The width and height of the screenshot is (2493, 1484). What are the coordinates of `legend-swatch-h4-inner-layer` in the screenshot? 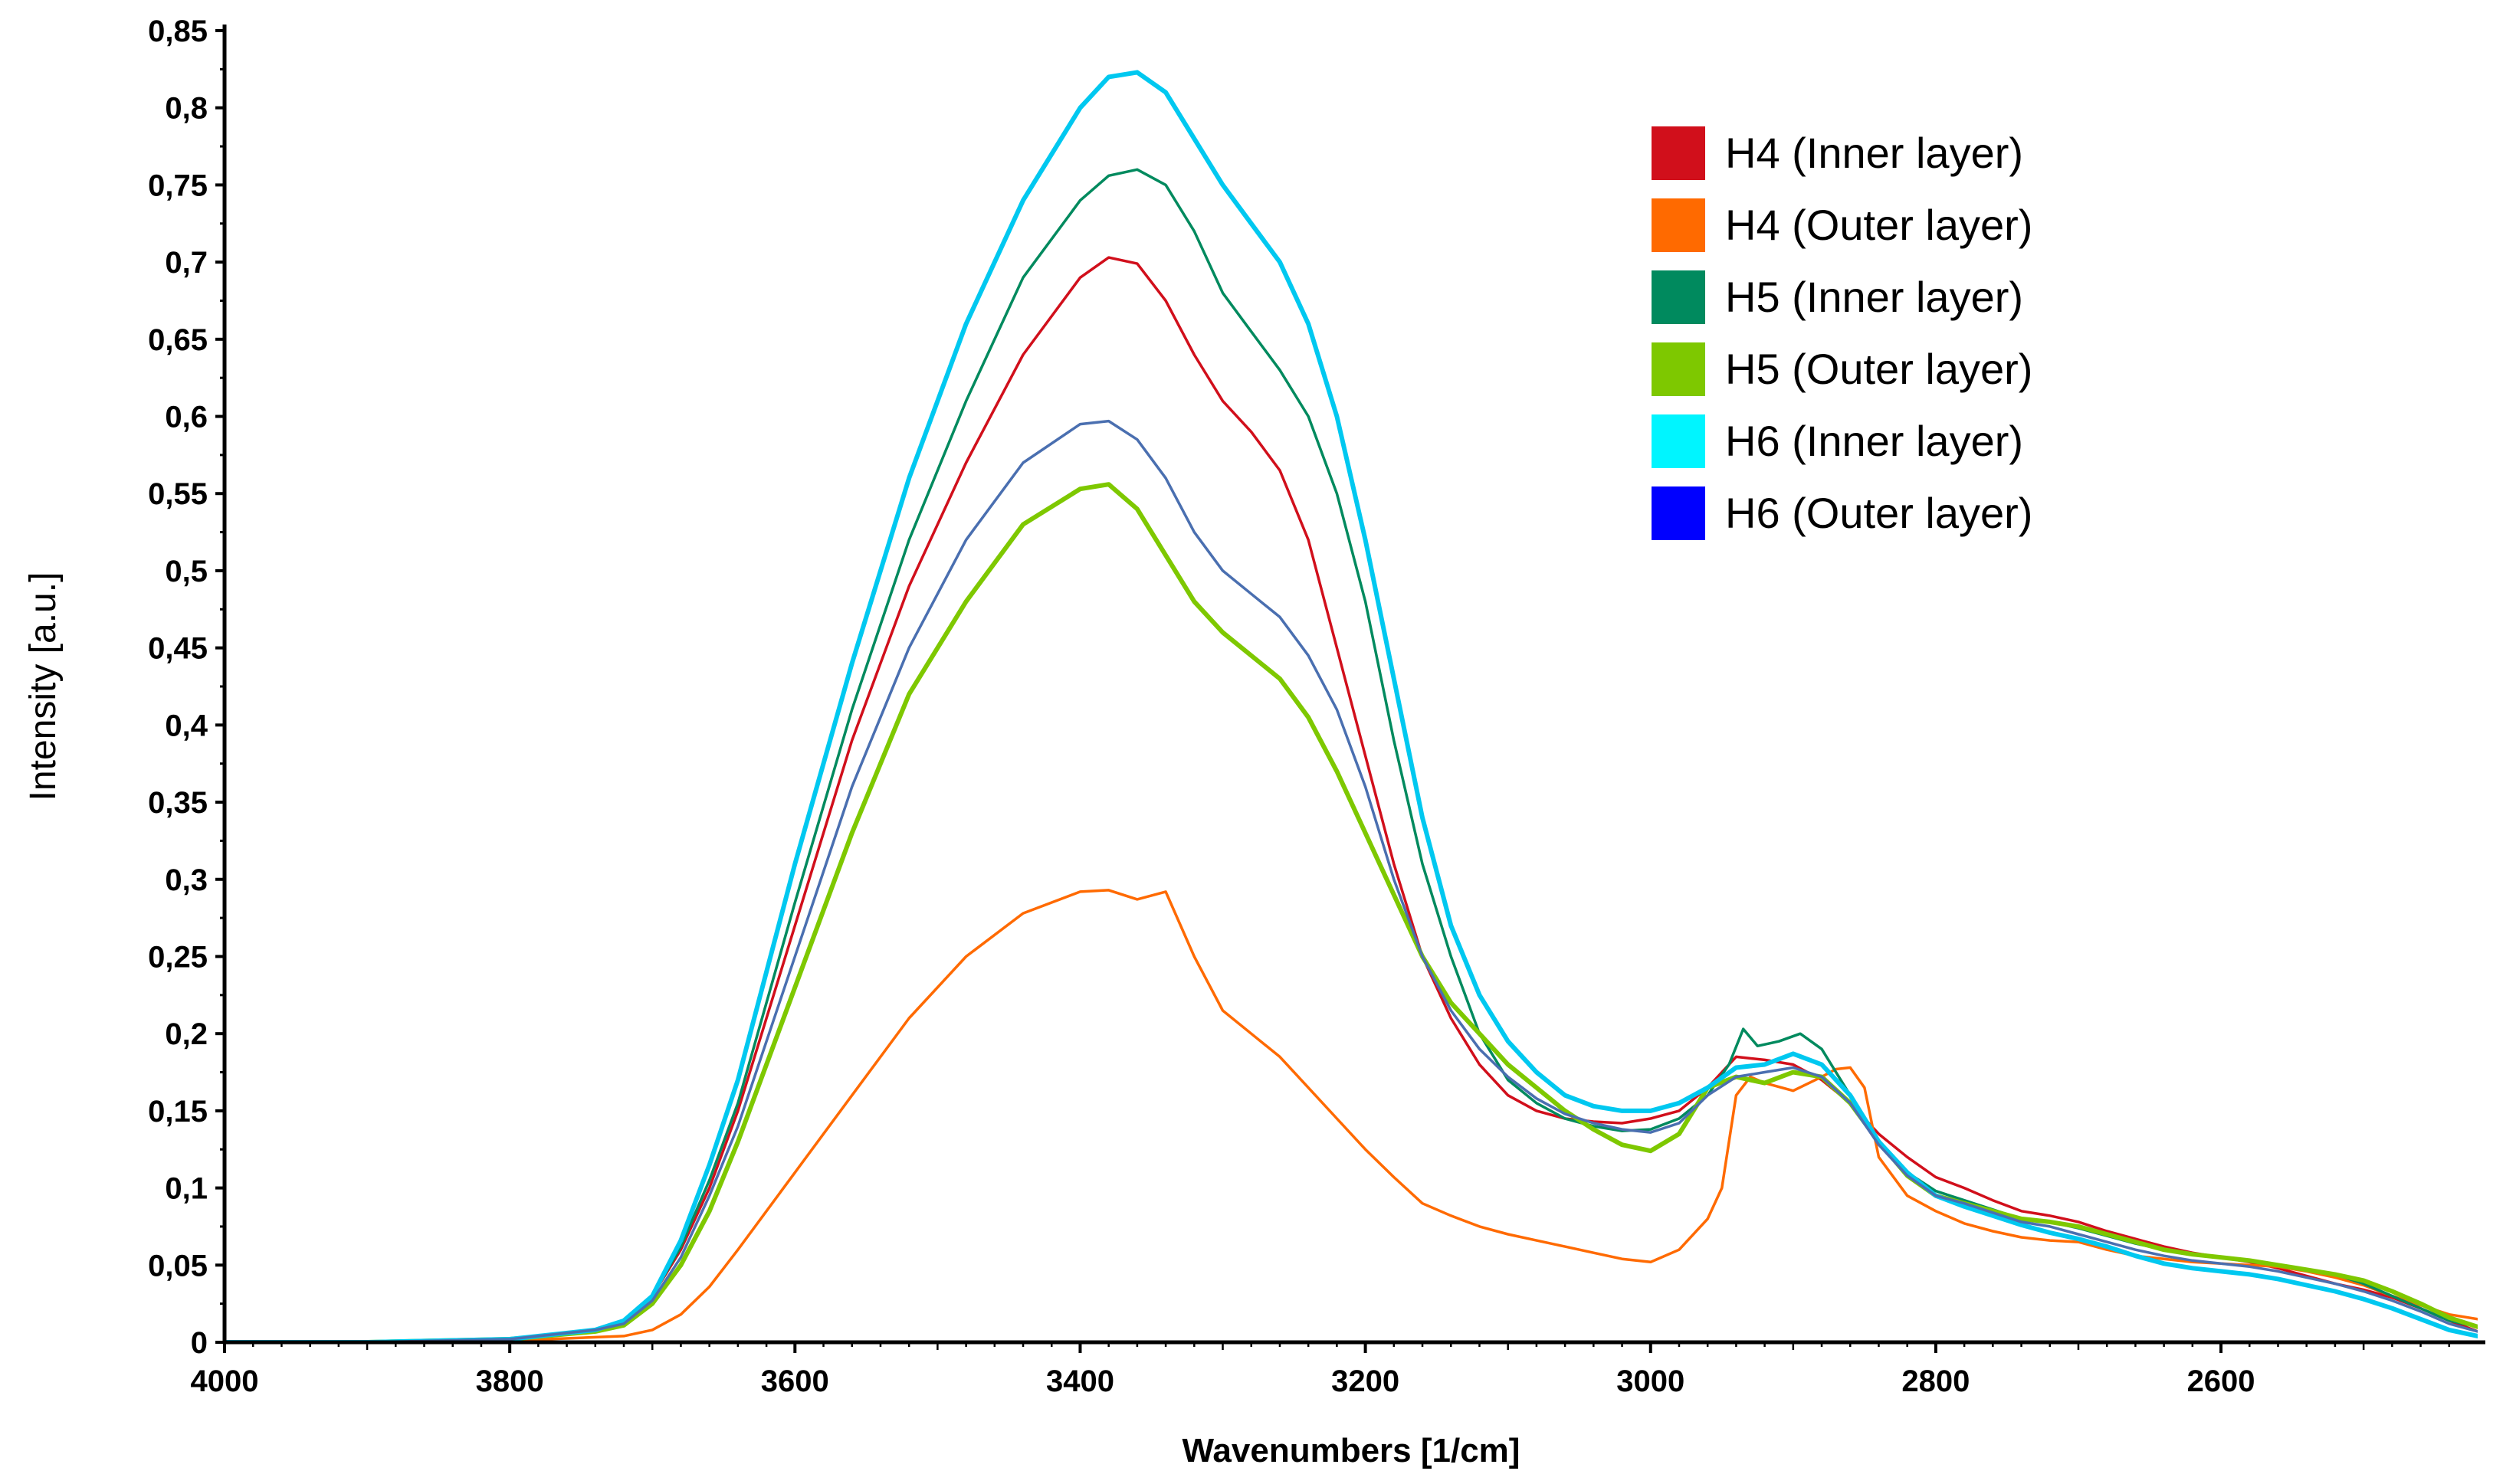 It's located at (1678, 153).